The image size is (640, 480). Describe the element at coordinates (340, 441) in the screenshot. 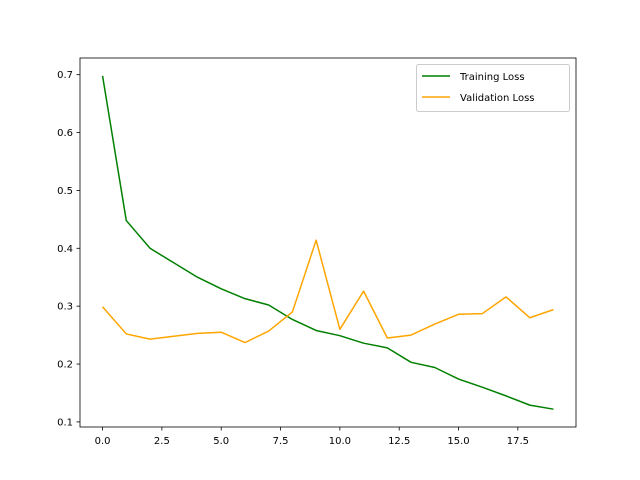

I see `x-tick-label: 10.0` at that location.